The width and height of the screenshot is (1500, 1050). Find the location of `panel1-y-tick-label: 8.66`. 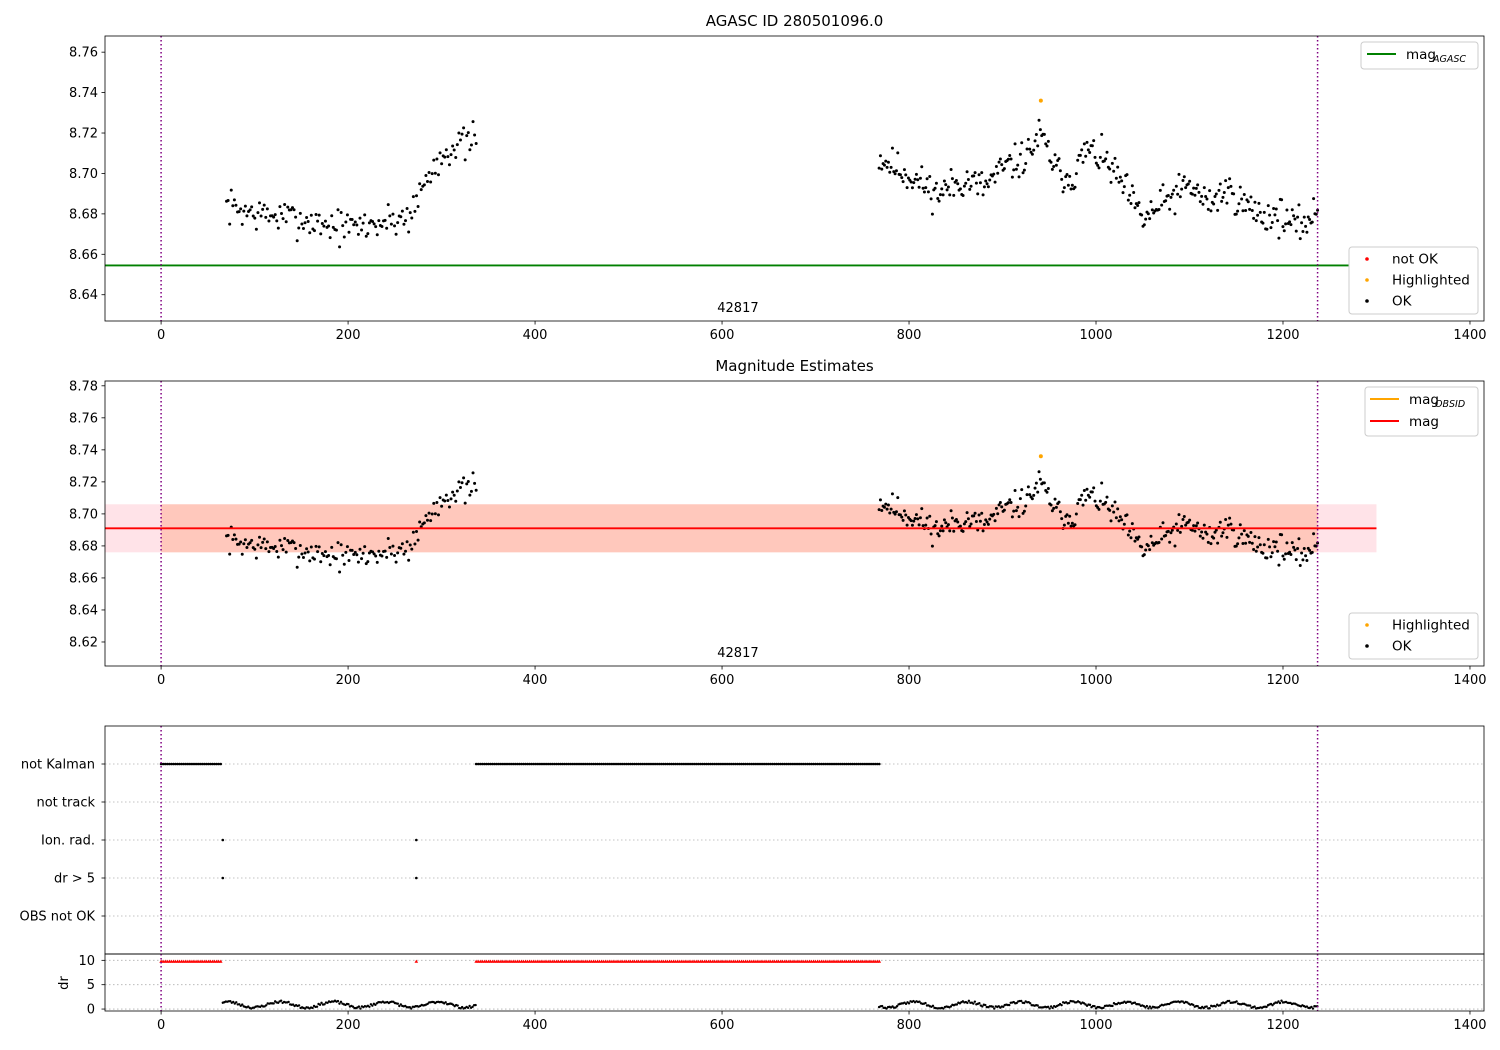

panel1-y-tick-label: 8.66 is located at coordinates (83, 255).